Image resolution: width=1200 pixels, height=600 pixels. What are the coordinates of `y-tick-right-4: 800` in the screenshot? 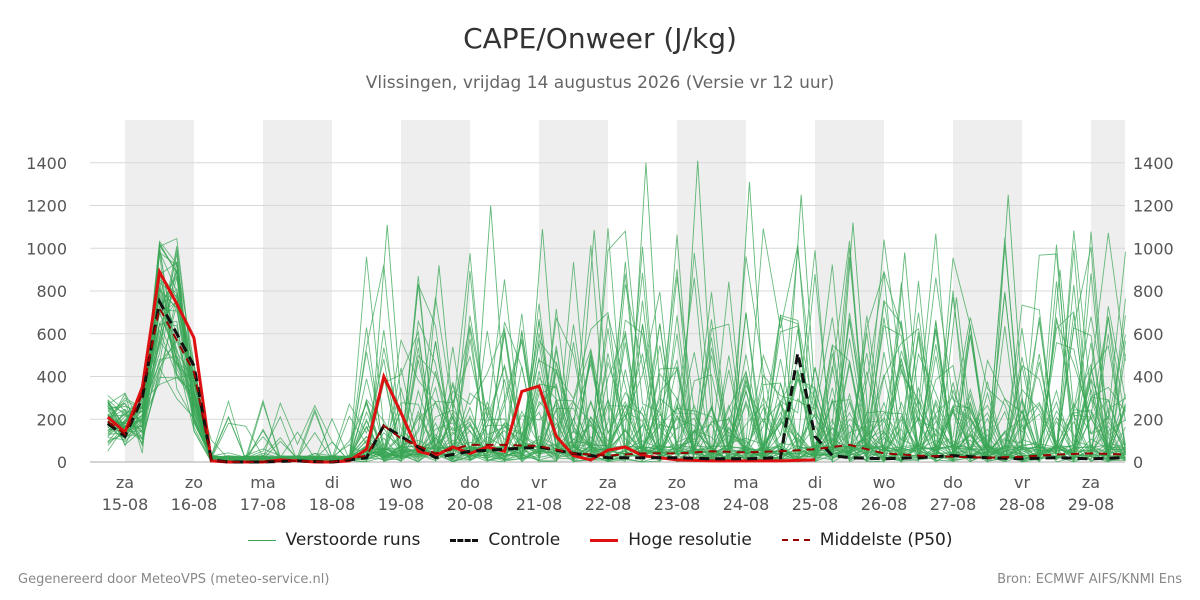 It's located at (1148, 291).